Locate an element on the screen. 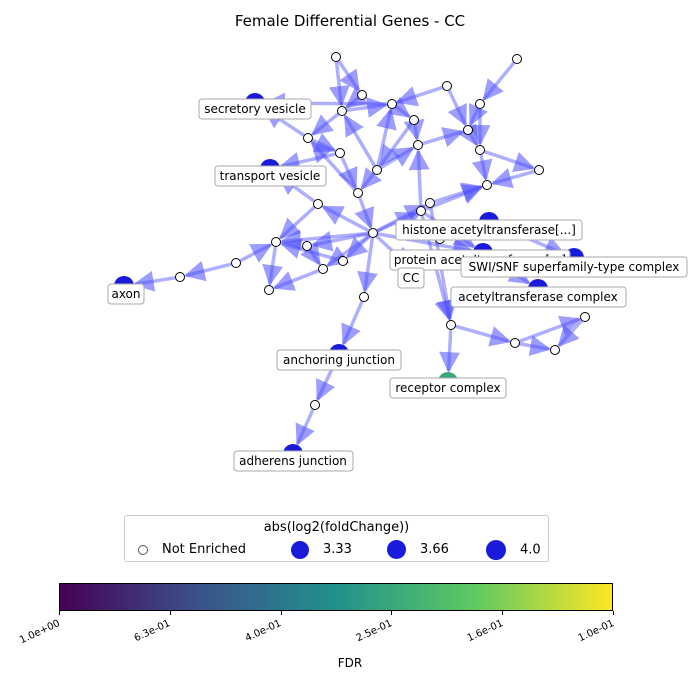 This screenshot has height=700, width=700. node-label-swi-snf: SWI/SNF superfamily-type complex is located at coordinates (574, 267).